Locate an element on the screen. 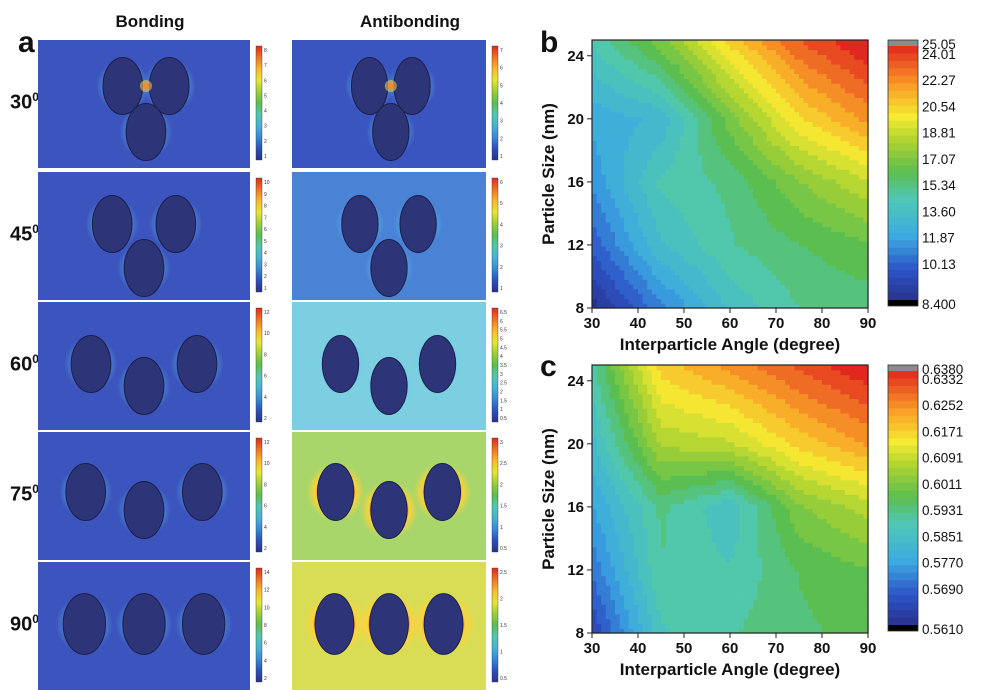  nanoparticle is located at coordinates (443, 624).